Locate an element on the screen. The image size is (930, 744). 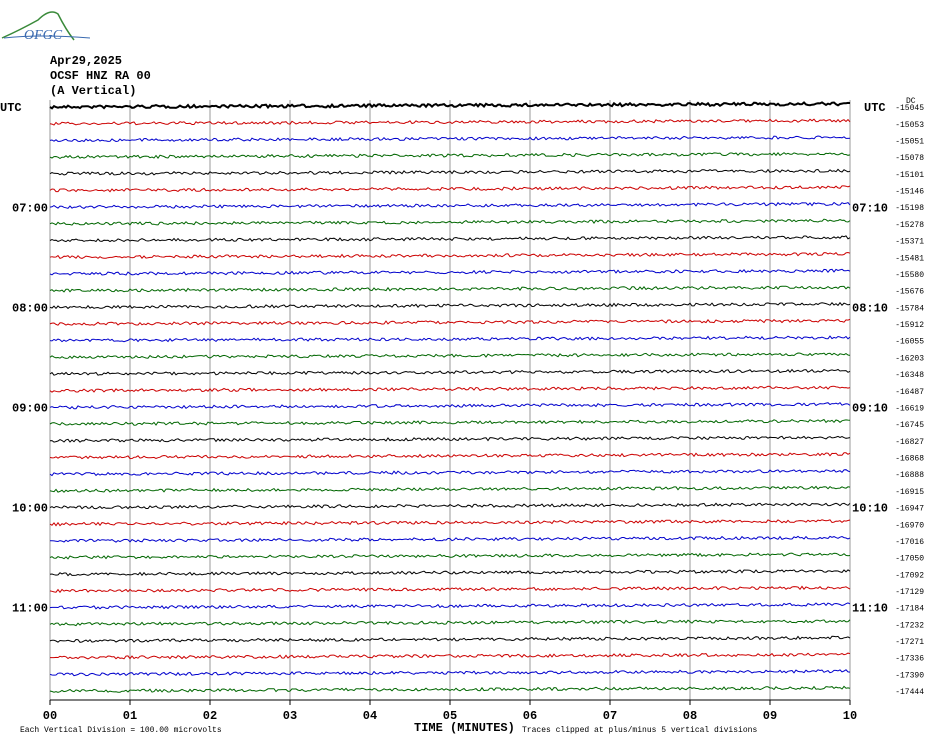
offset-label: -16970 is located at coordinates (909, 525).